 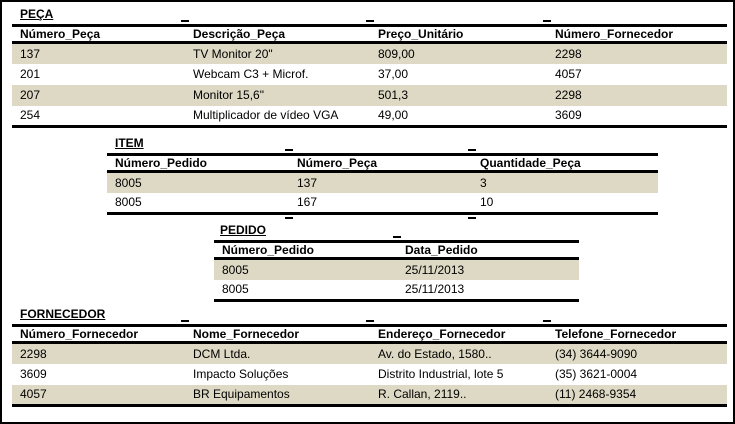 I want to click on column-header: Endereço_Fornecedor, so click(x=458, y=334).